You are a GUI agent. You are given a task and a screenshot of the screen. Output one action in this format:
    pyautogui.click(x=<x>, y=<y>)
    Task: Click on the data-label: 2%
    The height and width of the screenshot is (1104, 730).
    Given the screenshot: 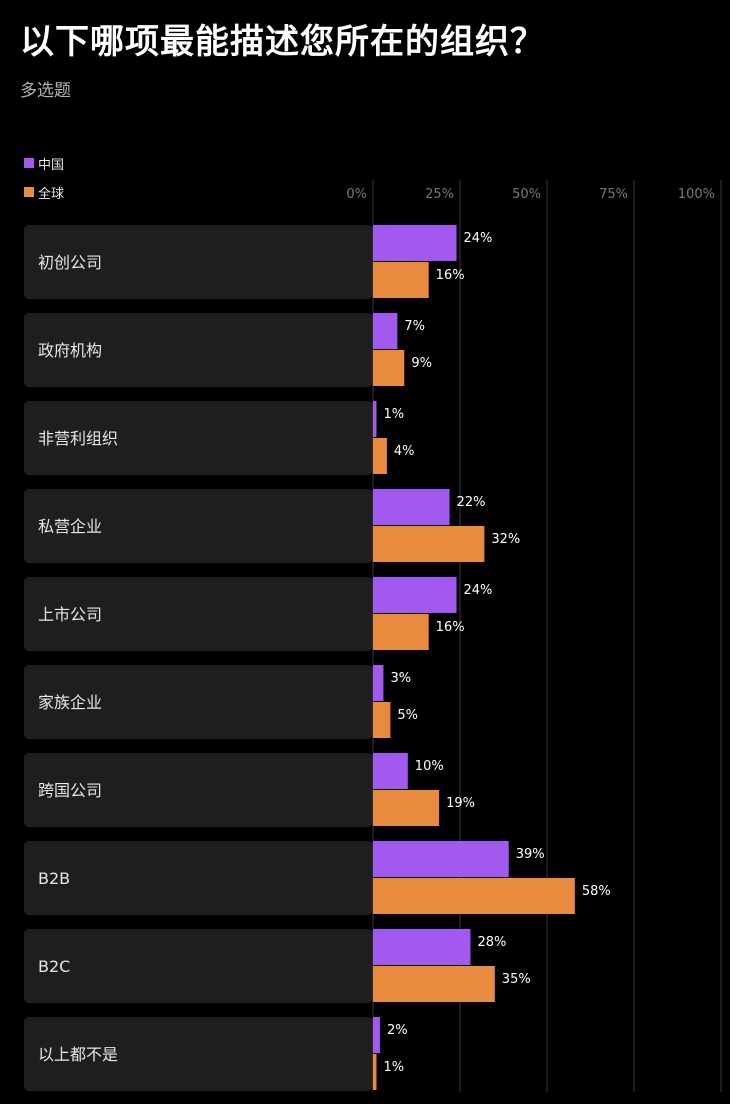 What is the action you would take?
    pyautogui.click(x=397, y=1030)
    